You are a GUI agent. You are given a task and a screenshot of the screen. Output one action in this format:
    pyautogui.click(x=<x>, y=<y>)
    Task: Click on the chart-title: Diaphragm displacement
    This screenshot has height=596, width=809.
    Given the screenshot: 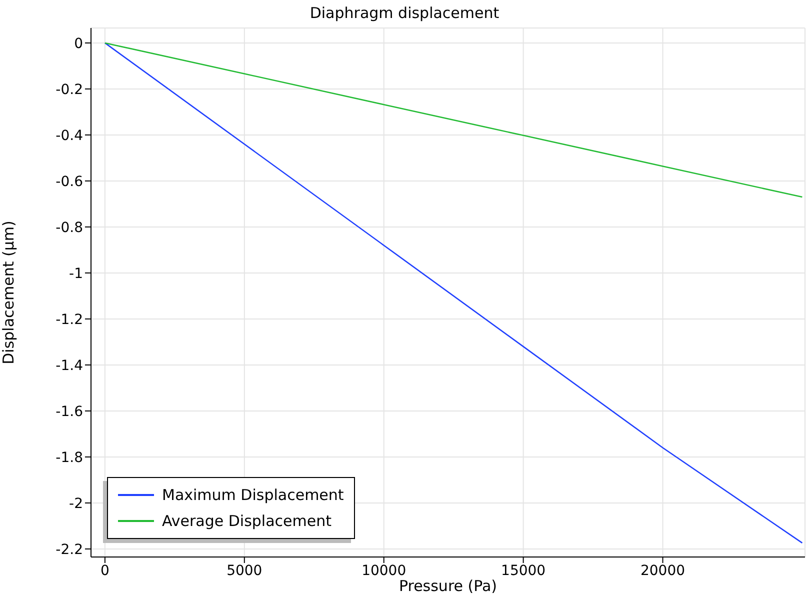 What is the action you would take?
    pyautogui.click(x=404, y=13)
    